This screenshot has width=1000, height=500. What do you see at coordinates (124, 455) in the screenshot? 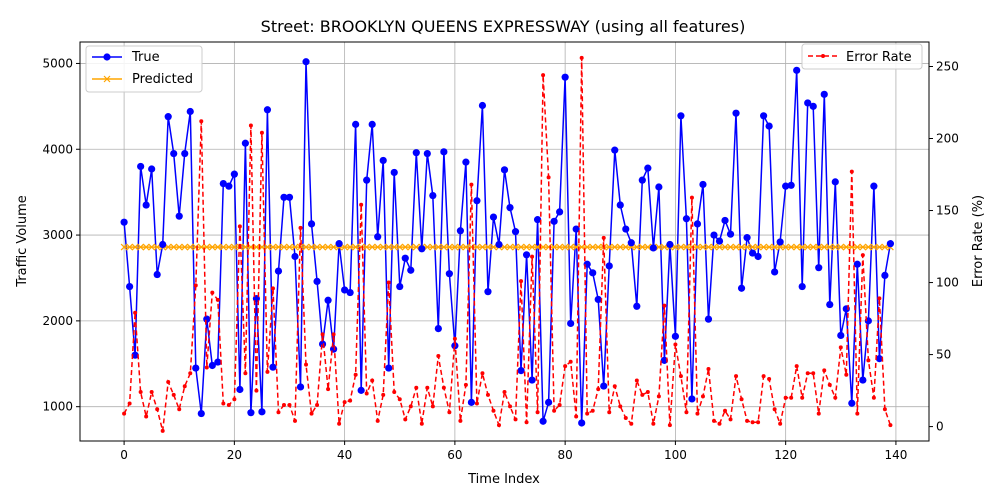
I see `x-tick-label: 0` at bounding box center [124, 455].